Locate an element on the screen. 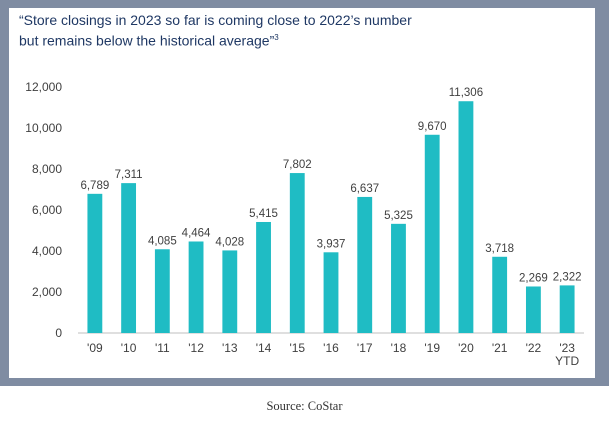 The height and width of the screenshot is (425, 609). x-tick-label: '16 is located at coordinates (331, 348).